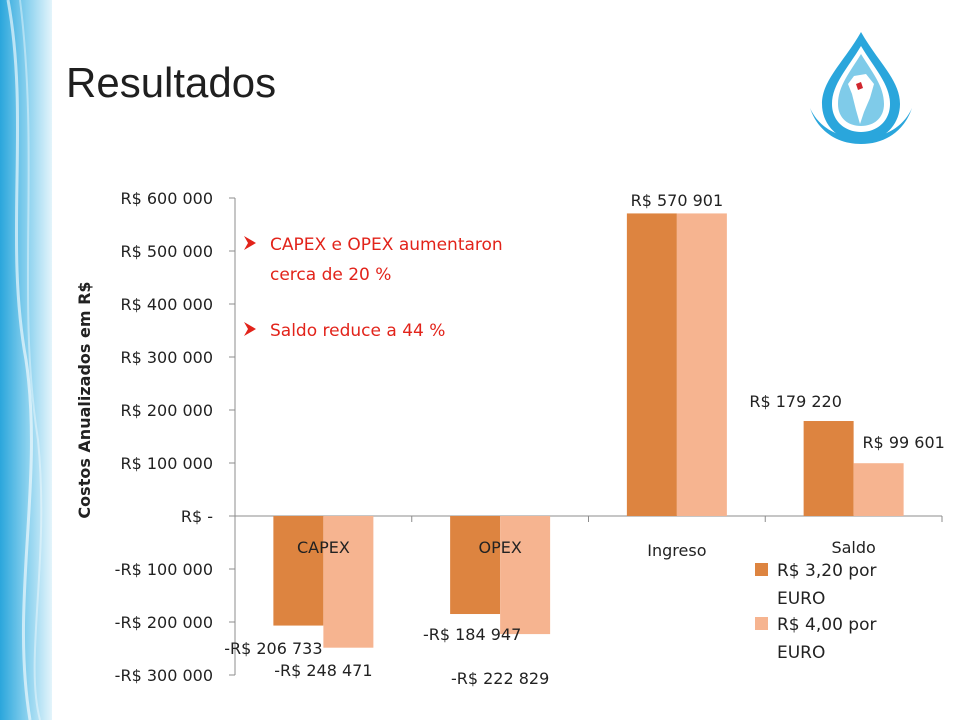 This screenshot has width=960, height=720. I want to click on note-item: CAPEX e OPEX aumentaron cerca de 20 %, so click(373, 260).